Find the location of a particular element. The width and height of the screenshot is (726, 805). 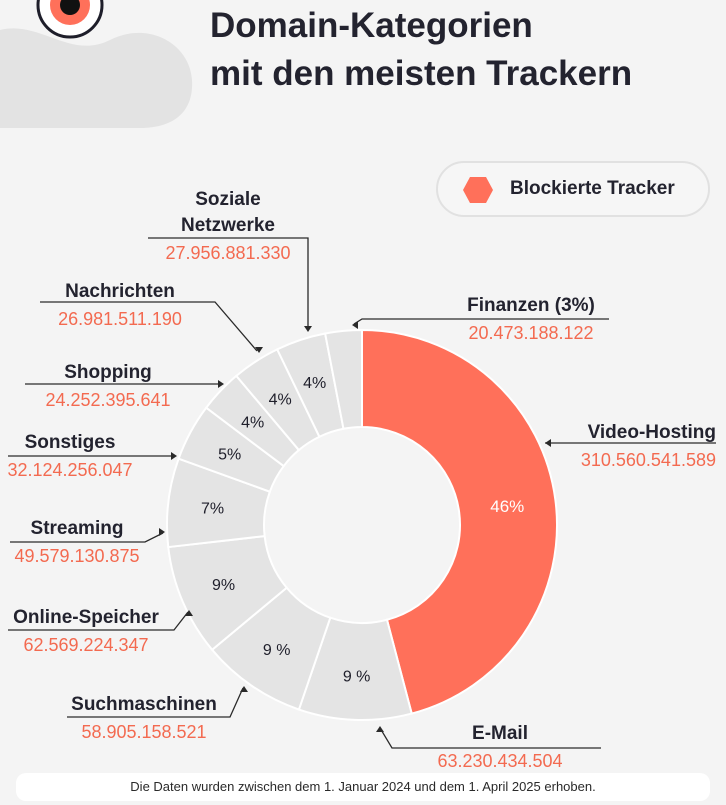

slice-label-sonstiges: Sonstiges 32.124.256.047 is located at coordinates (92, 456).